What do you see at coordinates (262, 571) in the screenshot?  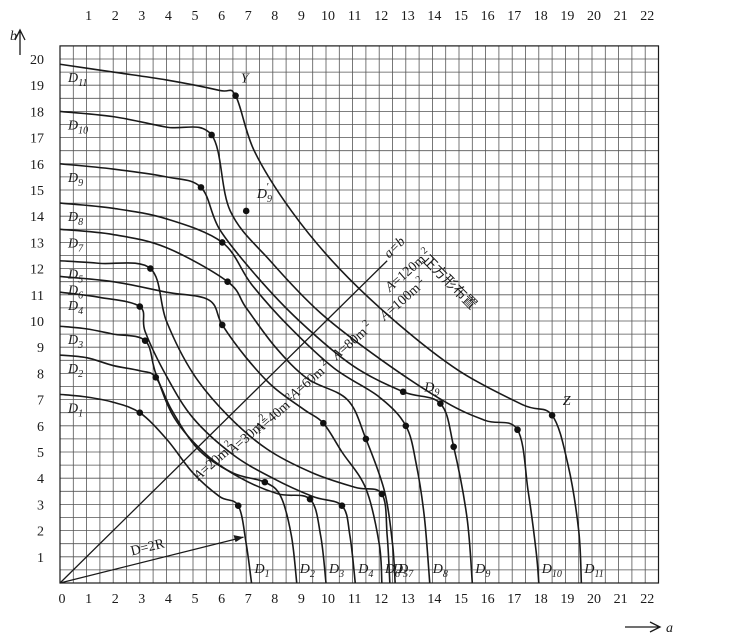 I see `curve-label-bottom: D1` at bounding box center [262, 571].